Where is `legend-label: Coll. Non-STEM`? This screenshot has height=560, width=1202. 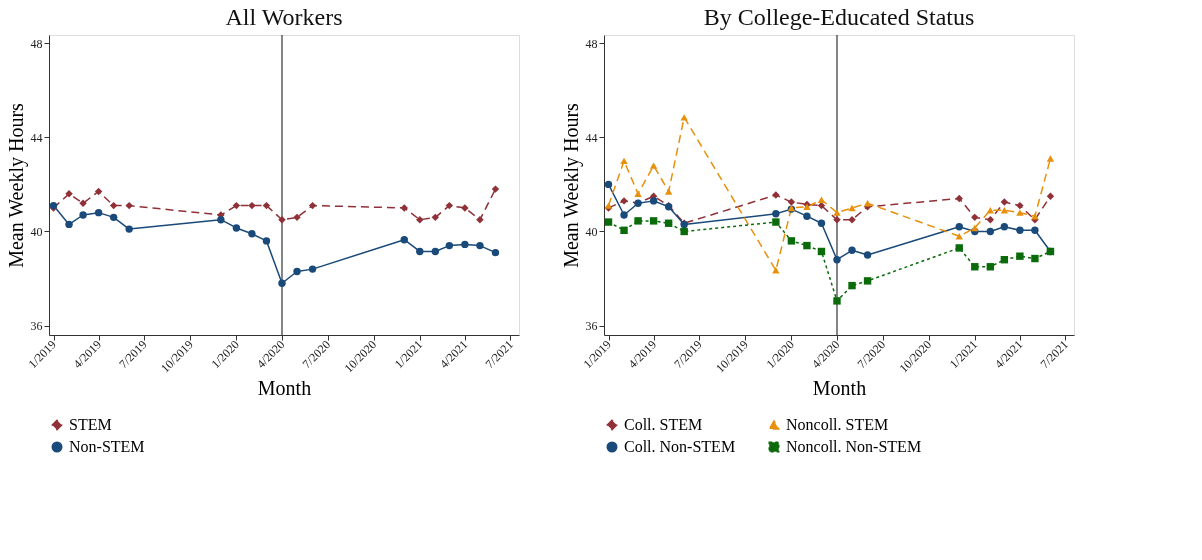
legend-label: Coll. Non-STEM is located at coordinates (680, 446).